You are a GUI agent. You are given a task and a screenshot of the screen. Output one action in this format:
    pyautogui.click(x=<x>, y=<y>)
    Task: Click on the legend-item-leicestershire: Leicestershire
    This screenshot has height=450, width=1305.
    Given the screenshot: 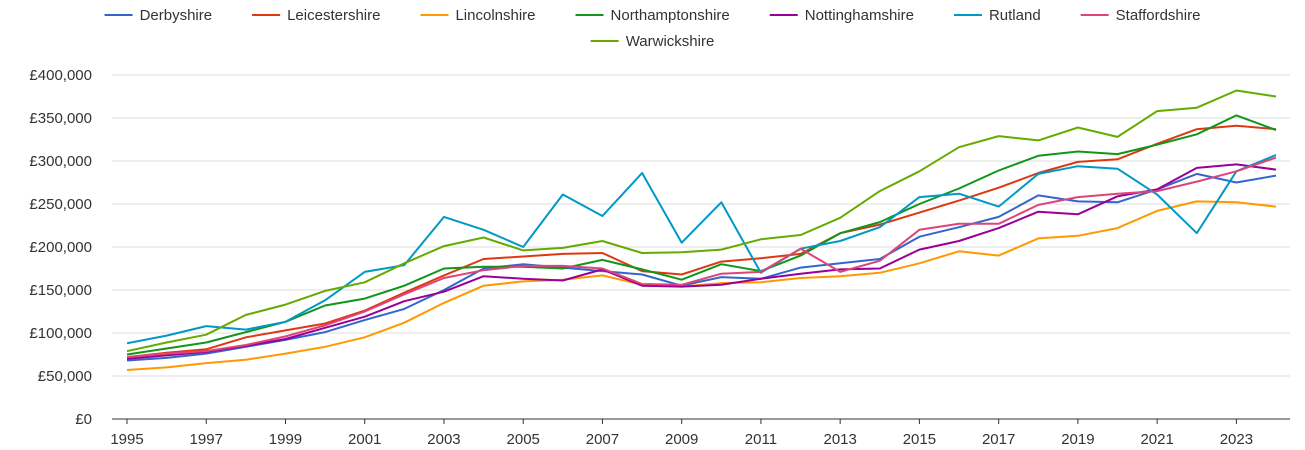 What is the action you would take?
    pyautogui.click(x=316, y=15)
    